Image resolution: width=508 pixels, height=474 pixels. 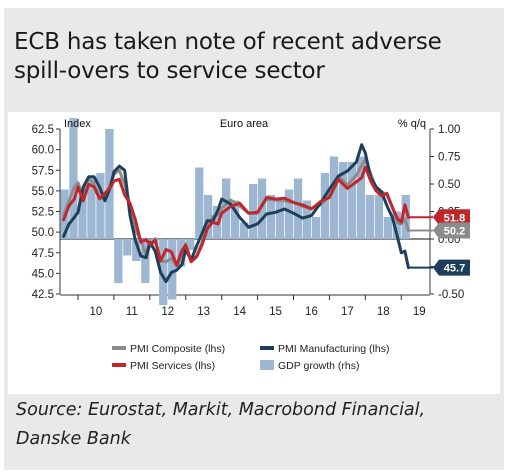 I want to click on end-label-value: 45.7, so click(x=454, y=269).